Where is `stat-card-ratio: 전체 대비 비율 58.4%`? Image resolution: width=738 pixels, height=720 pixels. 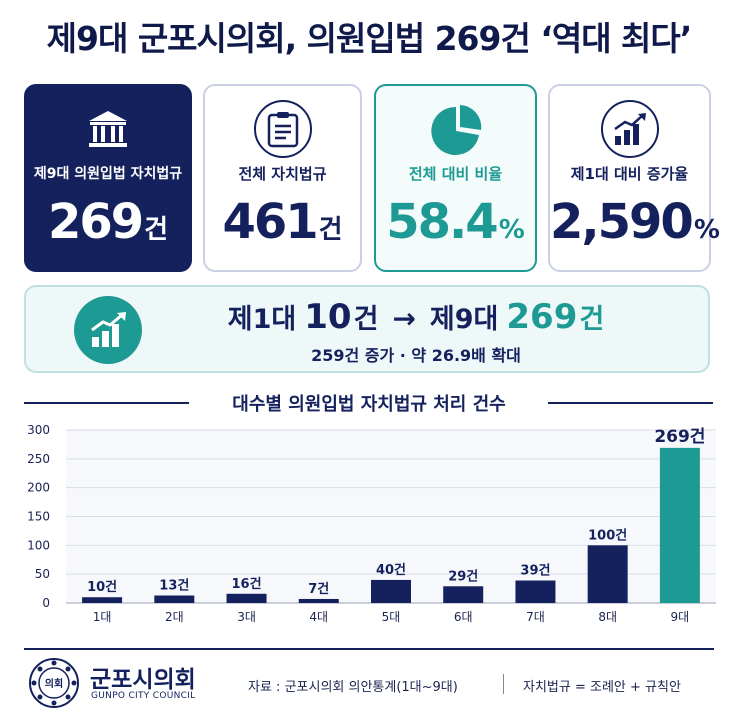 stat-card-ratio: 전체 대비 비율 58.4% is located at coordinates (455, 178).